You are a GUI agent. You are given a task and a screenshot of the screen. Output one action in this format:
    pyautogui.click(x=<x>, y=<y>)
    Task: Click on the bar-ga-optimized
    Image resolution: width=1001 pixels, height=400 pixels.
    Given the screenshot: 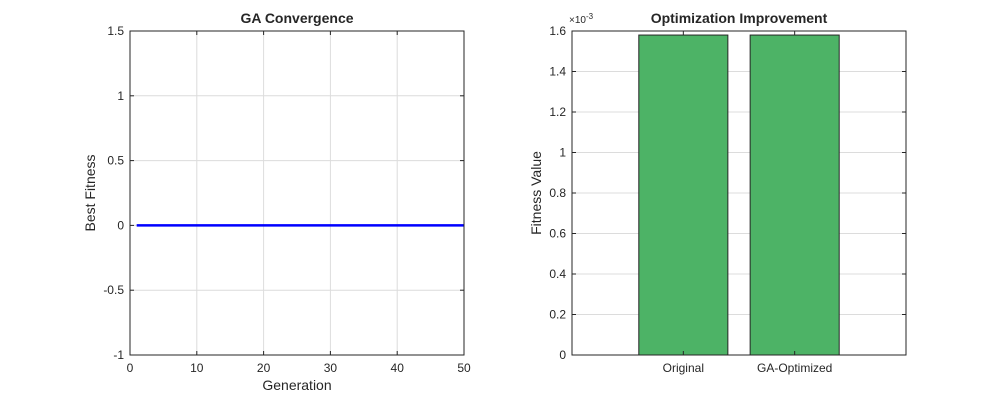 What is the action you would take?
    pyautogui.click(x=794, y=195)
    